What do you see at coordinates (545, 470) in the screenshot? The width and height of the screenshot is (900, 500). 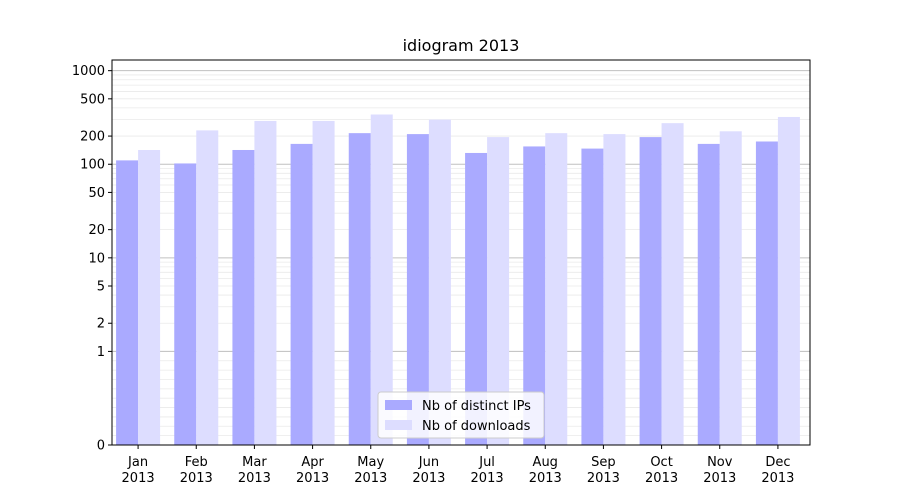 I see `x-tick-label: Aug 2013` at bounding box center [545, 470].